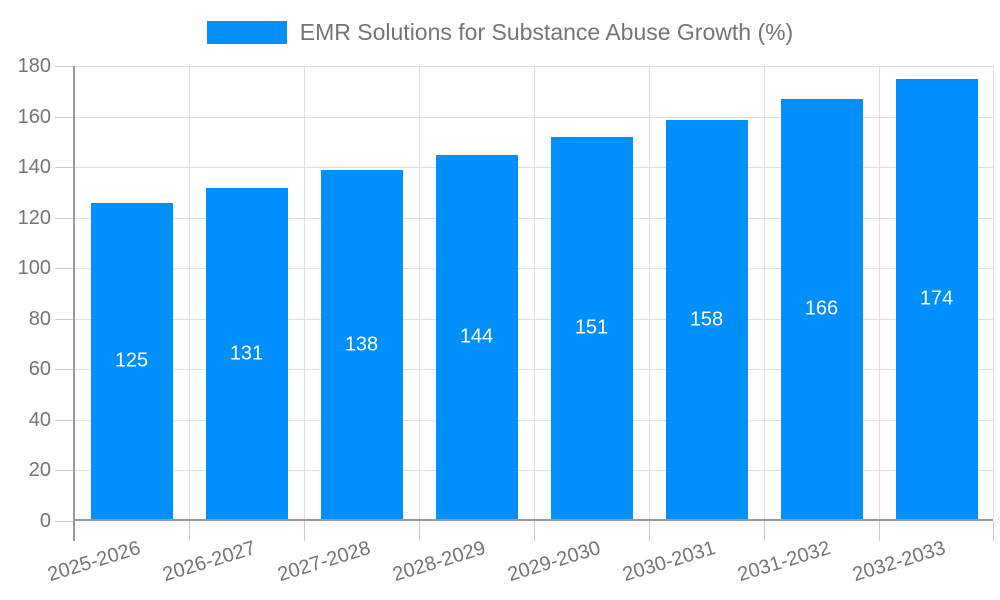 The width and height of the screenshot is (1000, 600). I want to click on x-tick-label: 2030-2031, so click(669, 562).